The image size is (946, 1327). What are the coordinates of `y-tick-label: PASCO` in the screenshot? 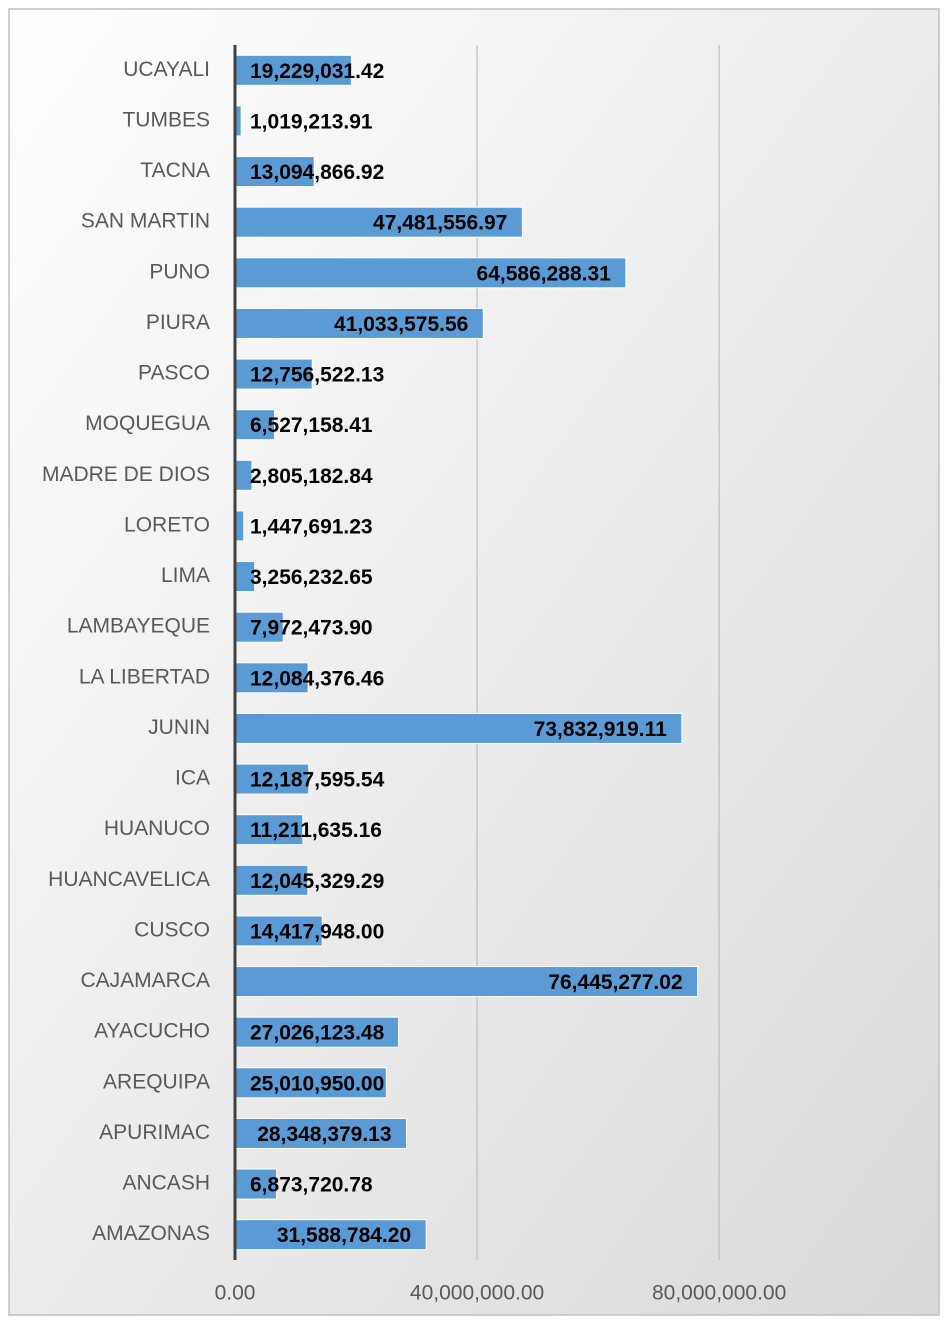 It's located at (174, 373).